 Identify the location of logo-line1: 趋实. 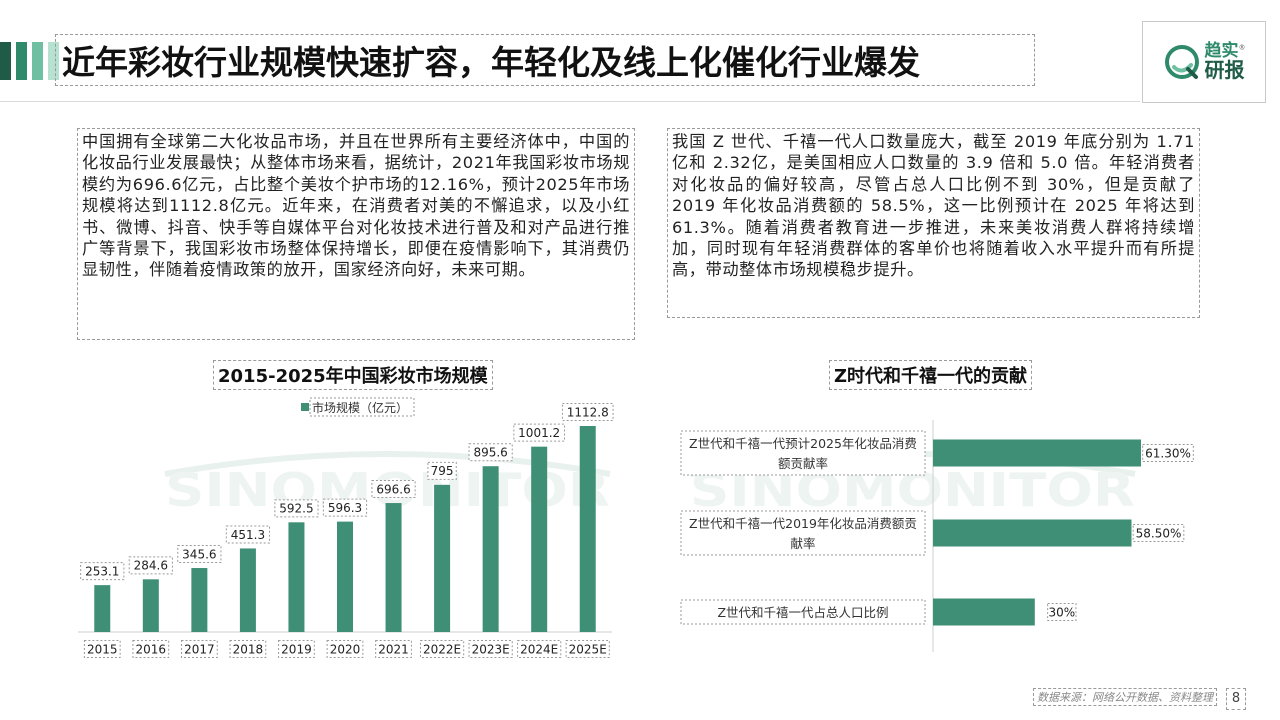
(1221, 50).